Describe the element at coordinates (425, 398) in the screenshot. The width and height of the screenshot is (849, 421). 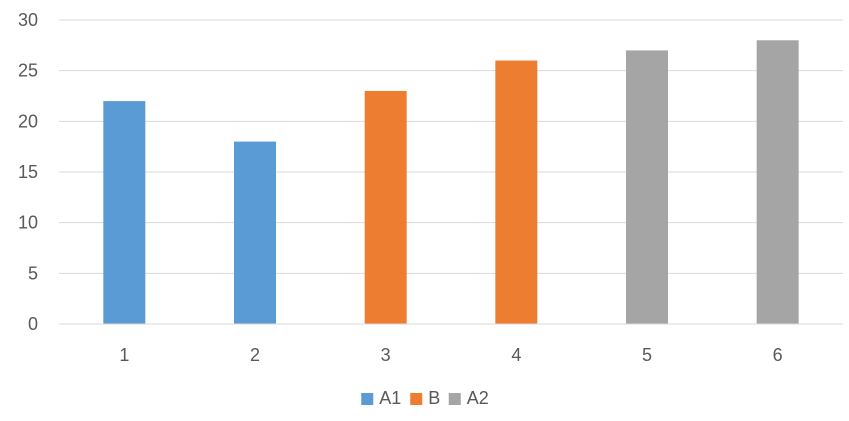
I see `legend: A1 B A2` at that location.